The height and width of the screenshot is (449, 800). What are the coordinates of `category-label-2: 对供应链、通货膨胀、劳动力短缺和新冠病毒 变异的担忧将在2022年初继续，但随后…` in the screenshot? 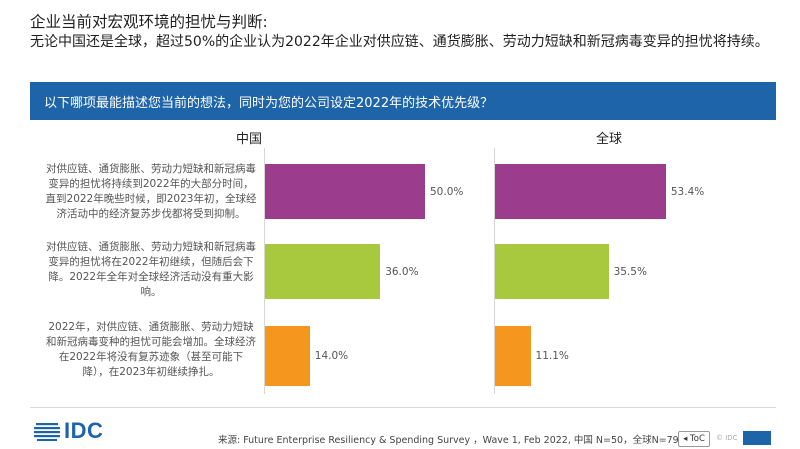 It's located at (151, 270).